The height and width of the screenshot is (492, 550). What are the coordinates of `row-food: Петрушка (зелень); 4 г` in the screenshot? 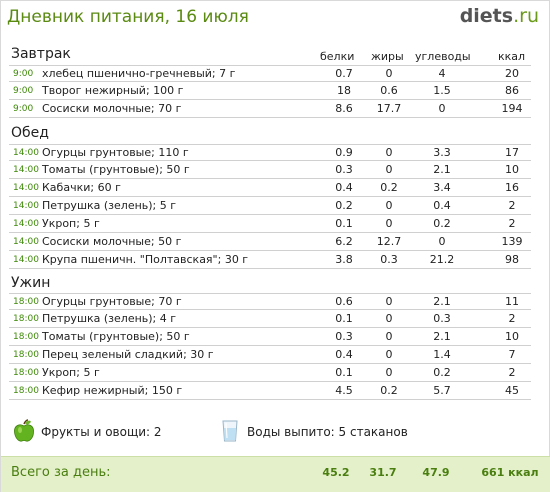 It's located at (109, 318).